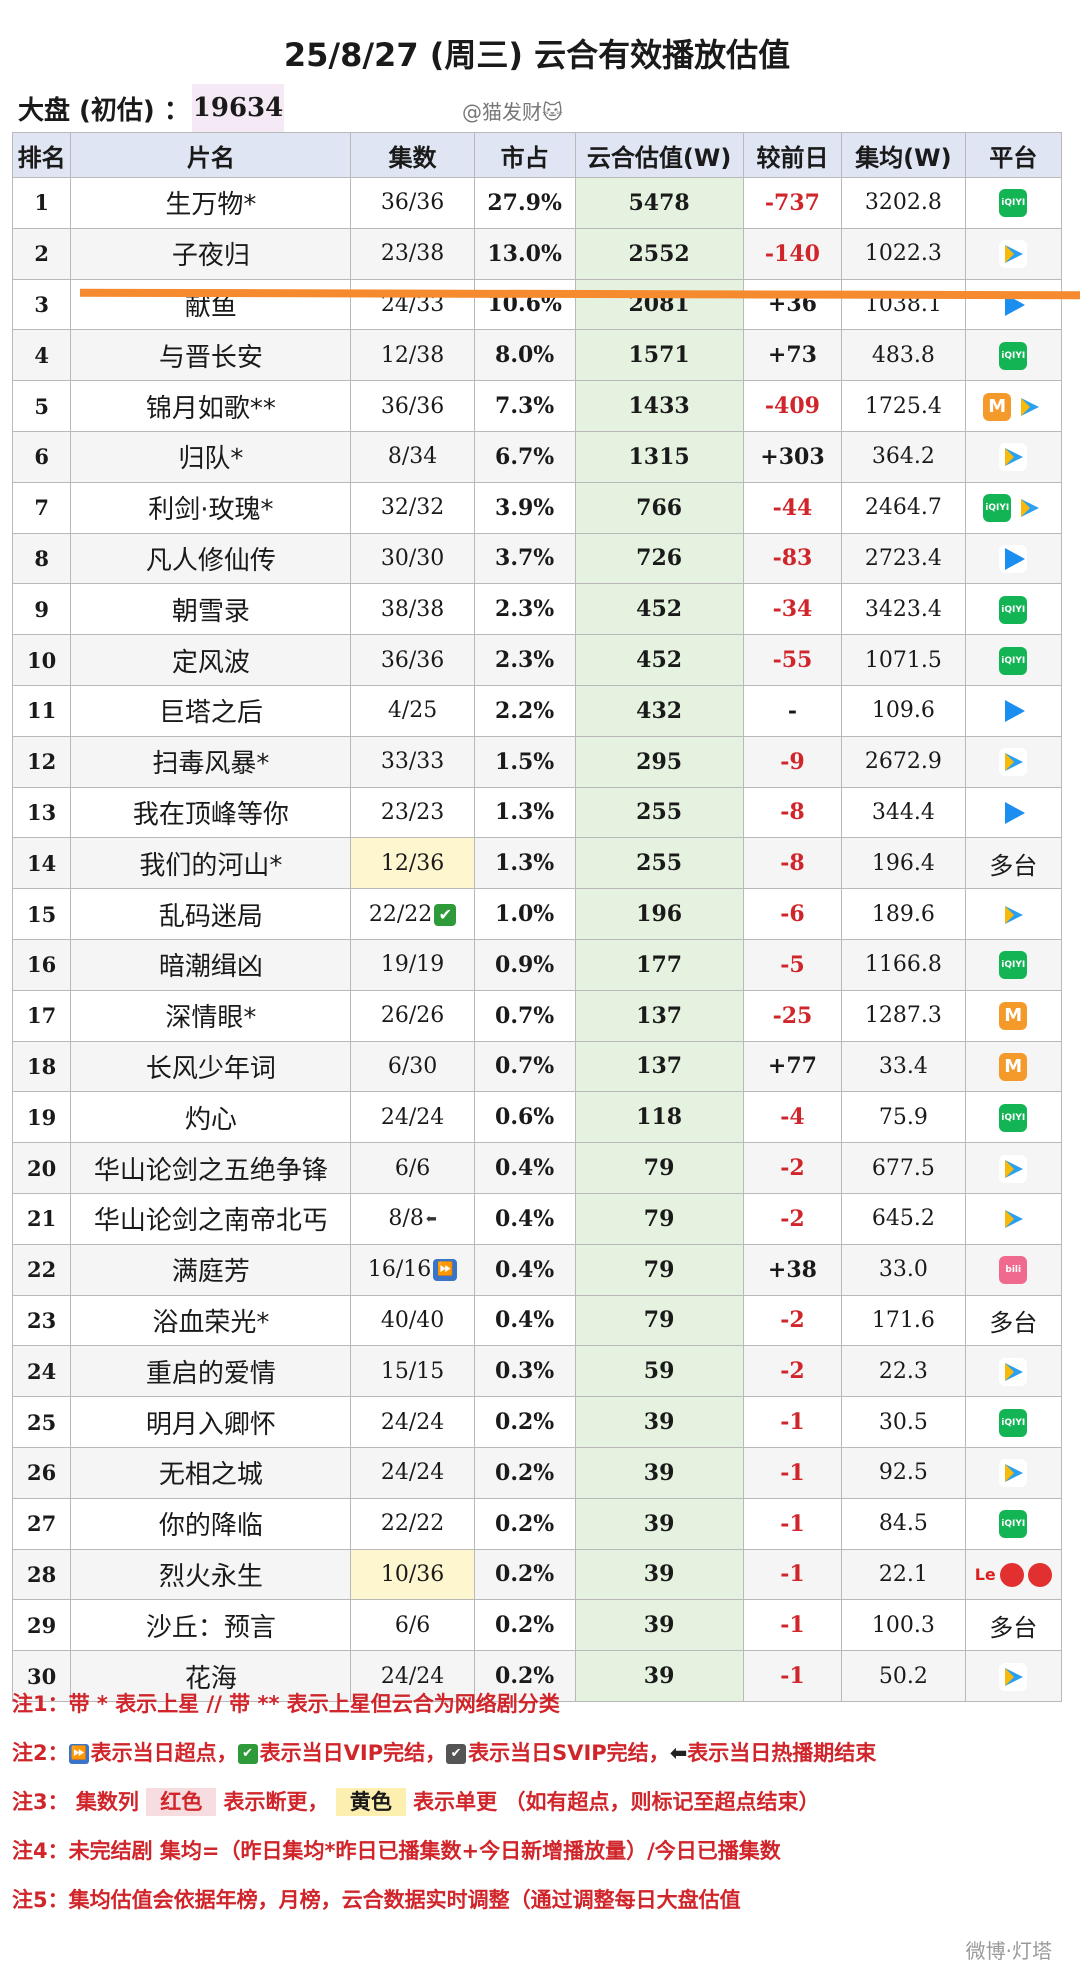 This screenshot has width=1080, height=1972. I want to click on mango-icon, so click(1013, 1016).